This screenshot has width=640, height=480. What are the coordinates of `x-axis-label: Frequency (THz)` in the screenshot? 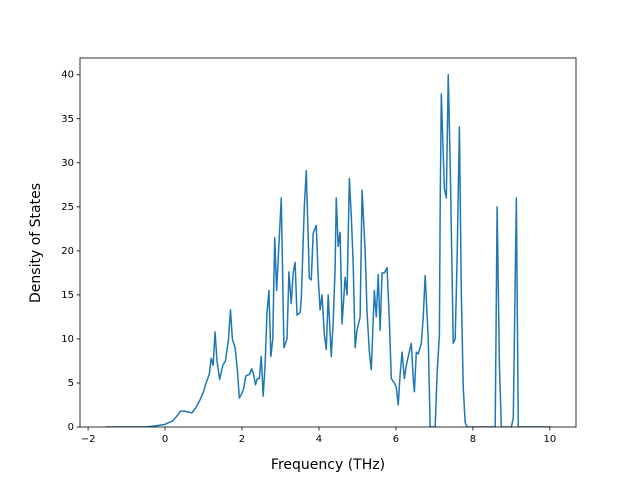 It's located at (328, 465).